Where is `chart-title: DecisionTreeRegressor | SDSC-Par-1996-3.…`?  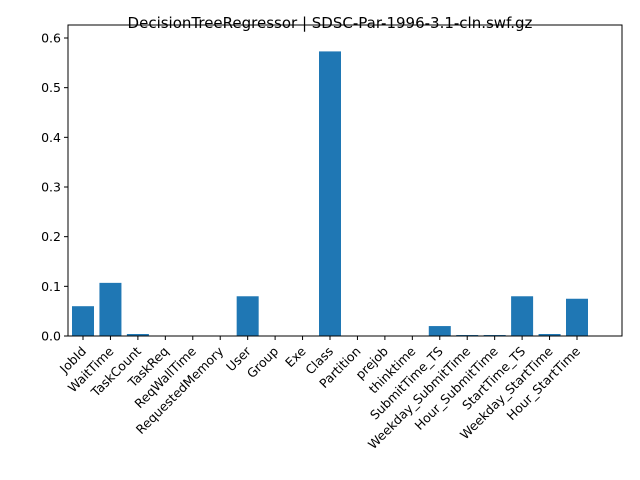
chart-title: DecisionTreeRegressor | SDSC-Par-1996-3.… is located at coordinates (330, 23).